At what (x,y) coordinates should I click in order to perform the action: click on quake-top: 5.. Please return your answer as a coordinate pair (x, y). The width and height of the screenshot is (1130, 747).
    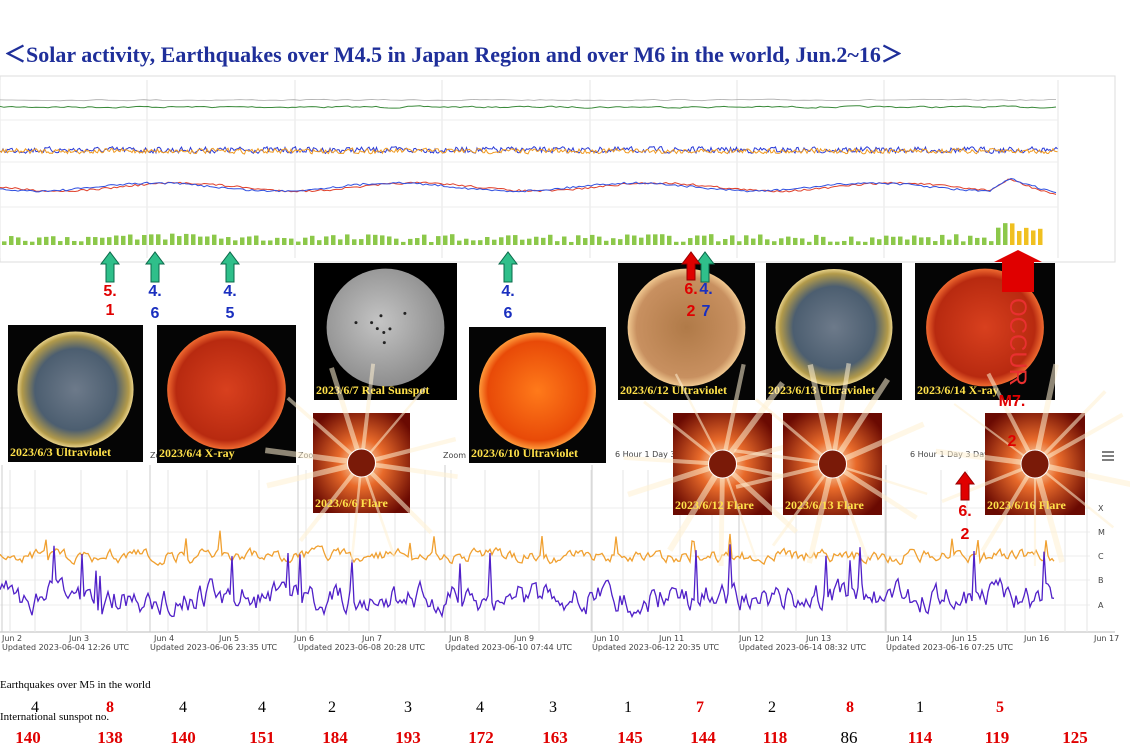
    Looking at the image, I should click on (109, 291).